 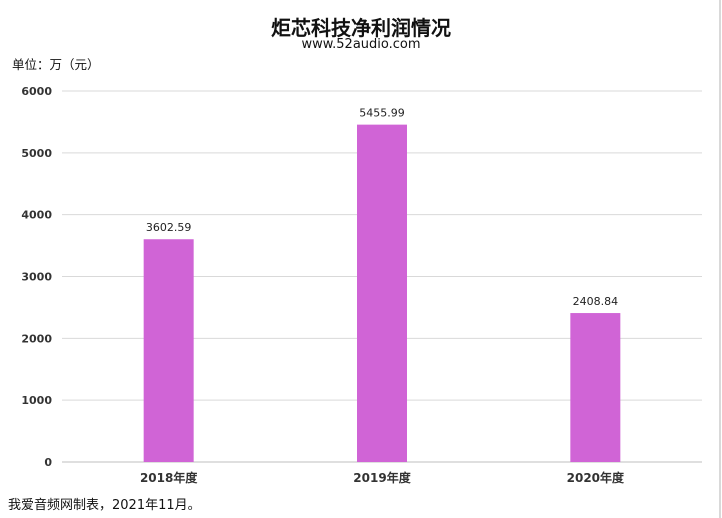 I want to click on data-label: 2408.84, so click(x=596, y=301).